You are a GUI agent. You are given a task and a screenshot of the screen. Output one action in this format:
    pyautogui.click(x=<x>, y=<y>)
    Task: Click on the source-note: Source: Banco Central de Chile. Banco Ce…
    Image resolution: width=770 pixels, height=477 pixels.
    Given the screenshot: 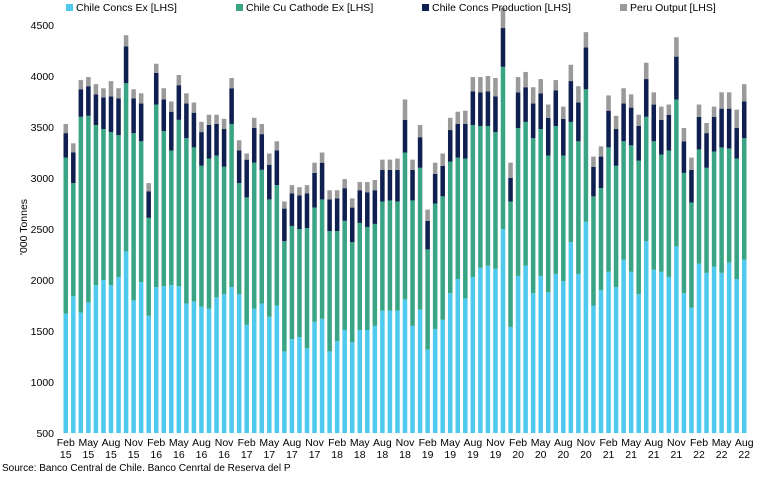 What is the action you would take?
    pyautogui.click(x=146, y=468)
    